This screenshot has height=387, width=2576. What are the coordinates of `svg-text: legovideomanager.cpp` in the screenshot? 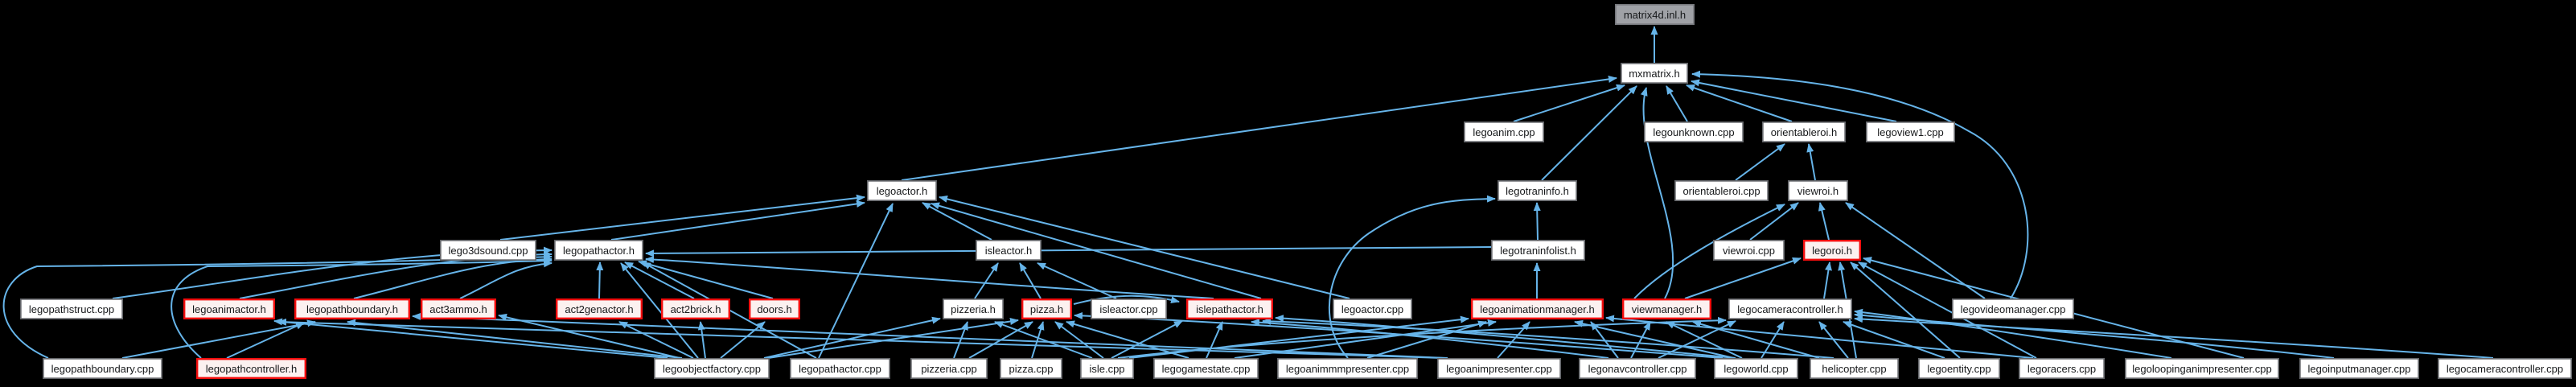 It's located at (2013, 309).